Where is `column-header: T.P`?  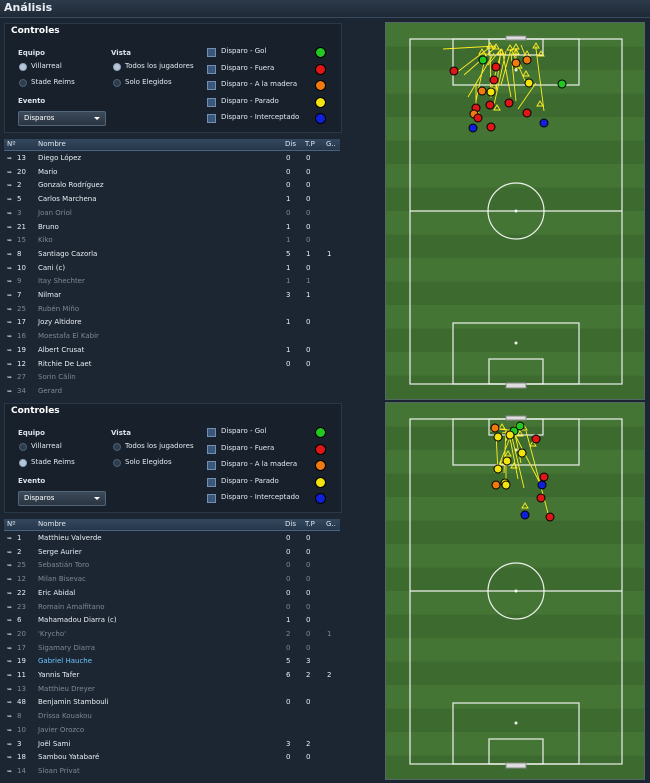
column-header: T.P is located at coordinates (310, 524).